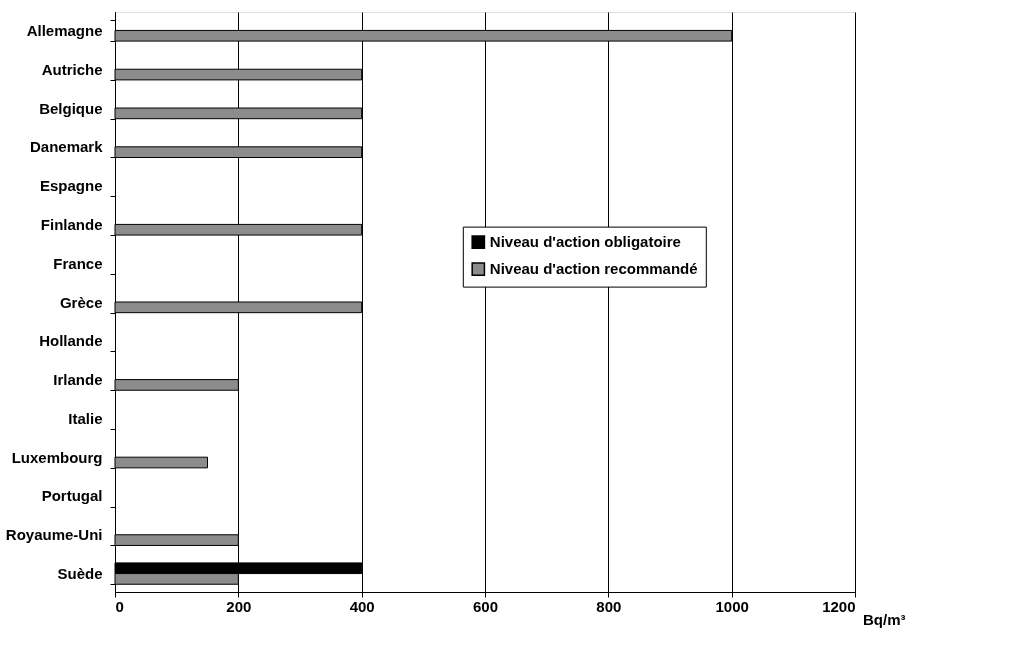  I want to click on y-tick-label: Belgique, so click(71, 108).